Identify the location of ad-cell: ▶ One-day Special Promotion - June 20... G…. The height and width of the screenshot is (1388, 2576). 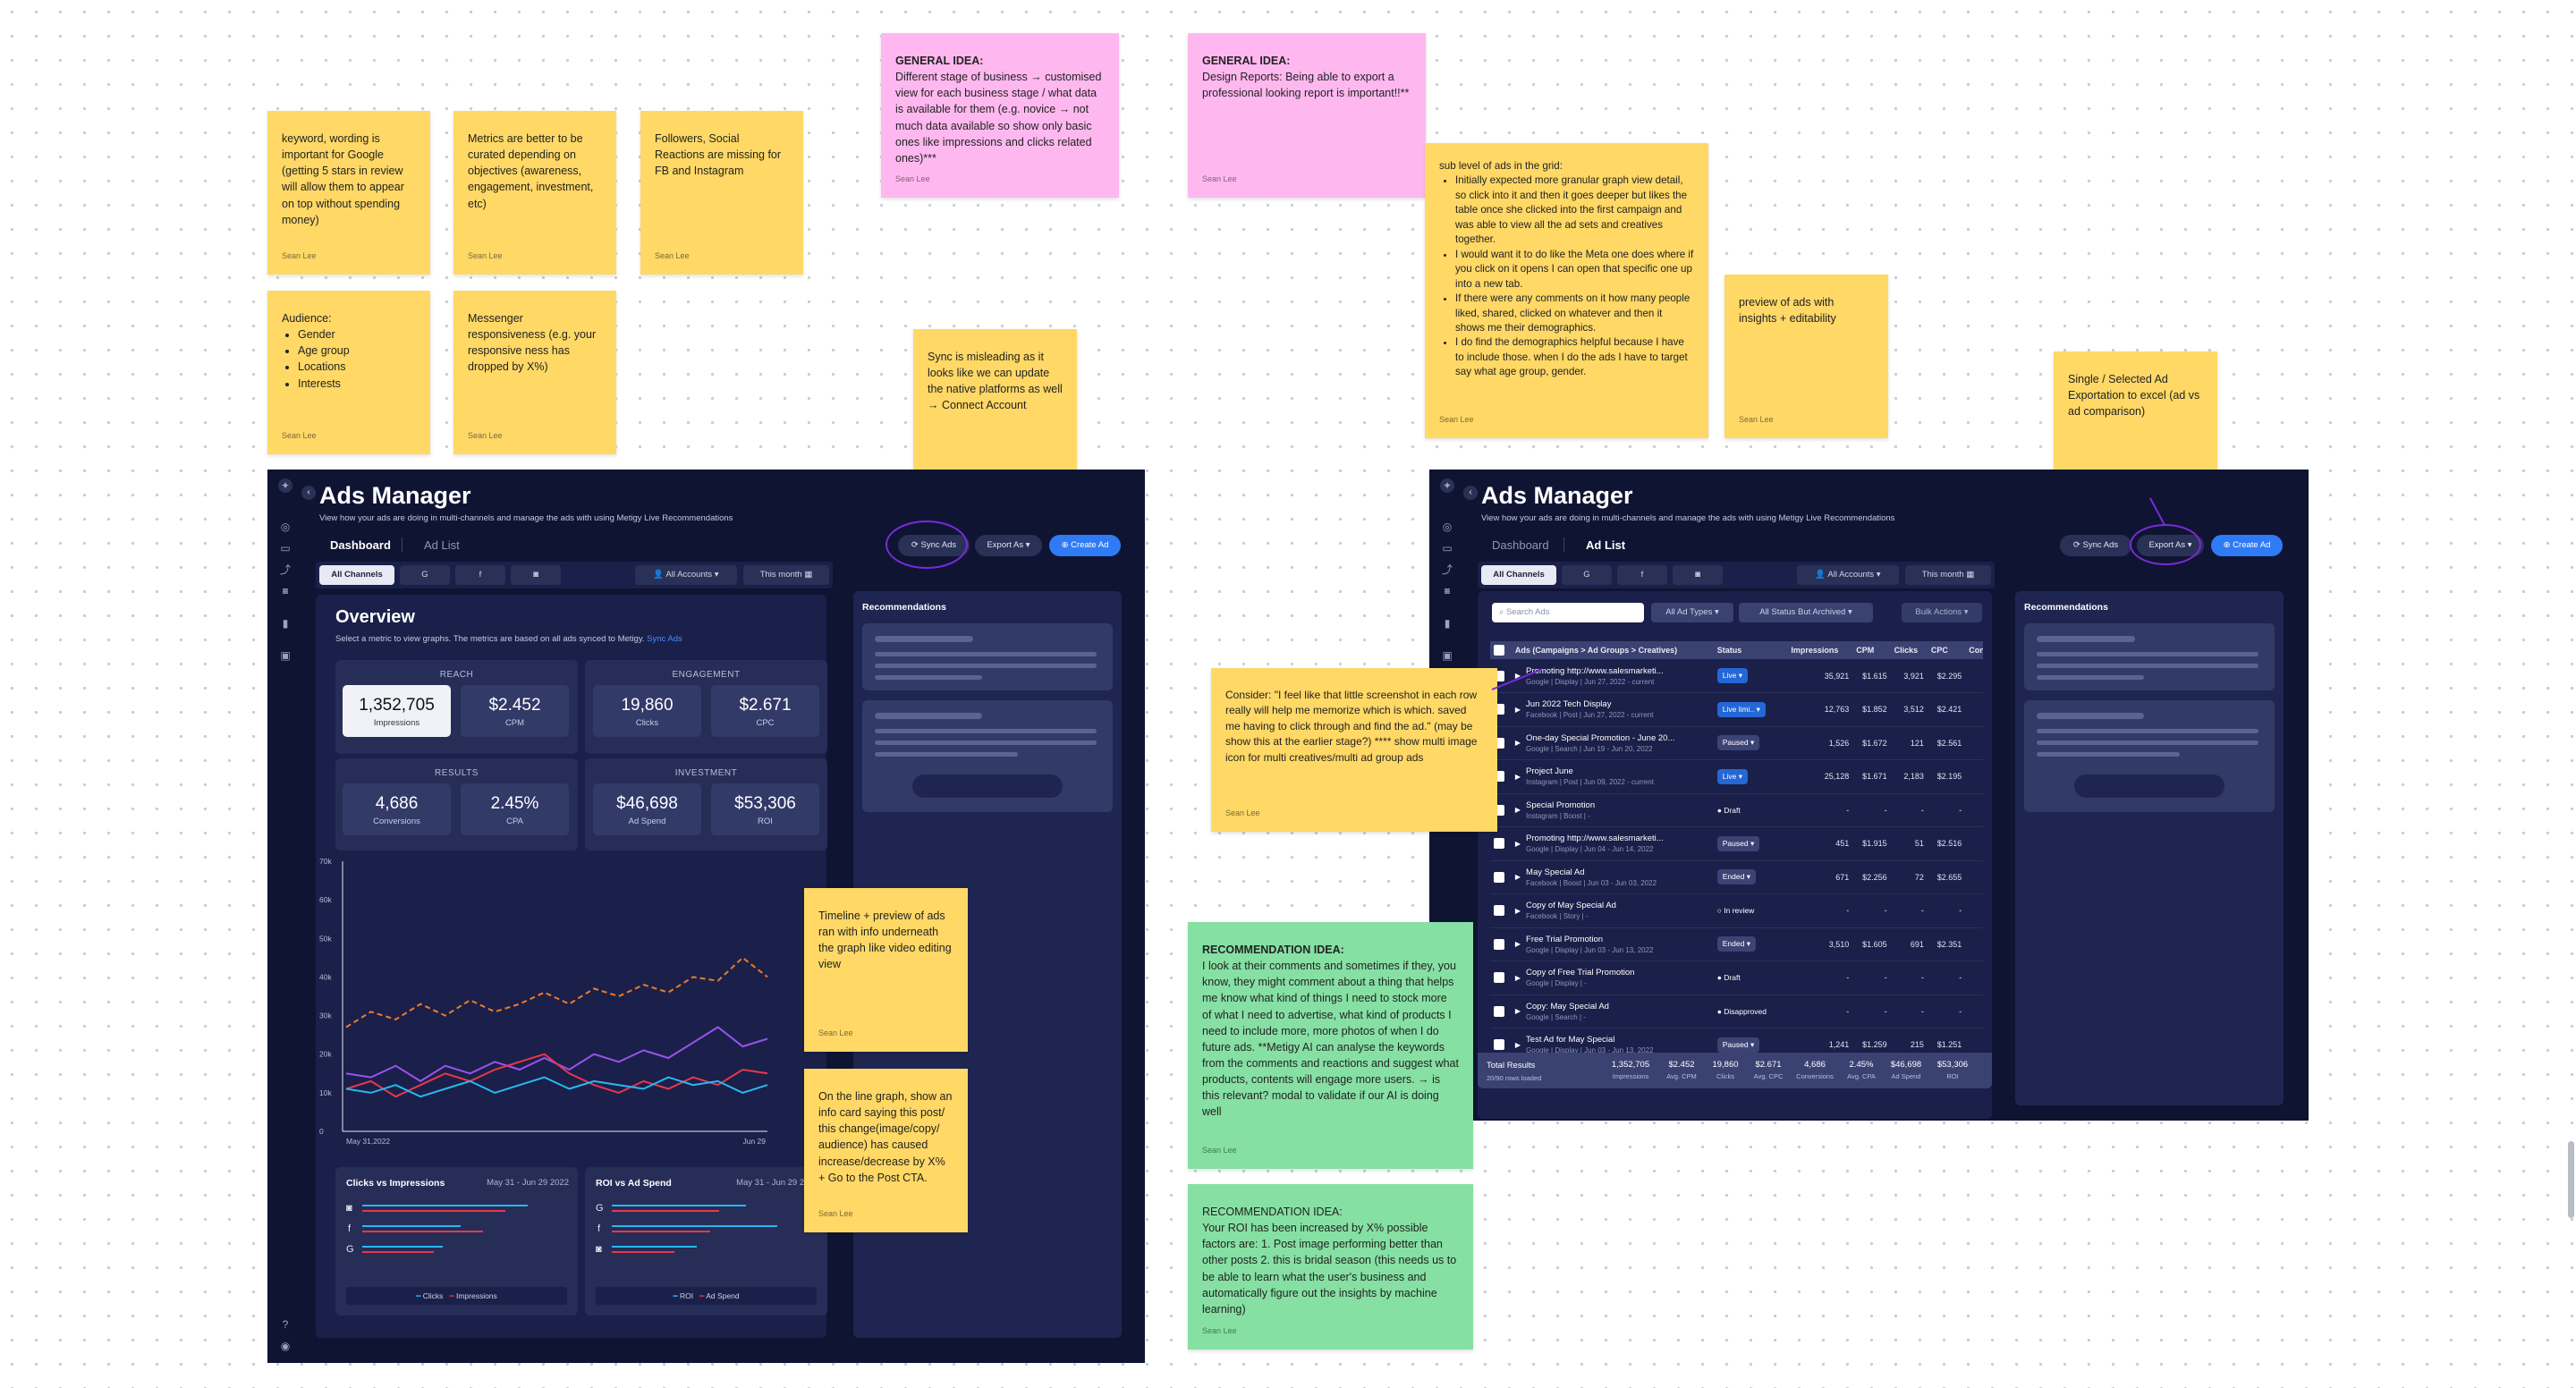
(1612, 743).